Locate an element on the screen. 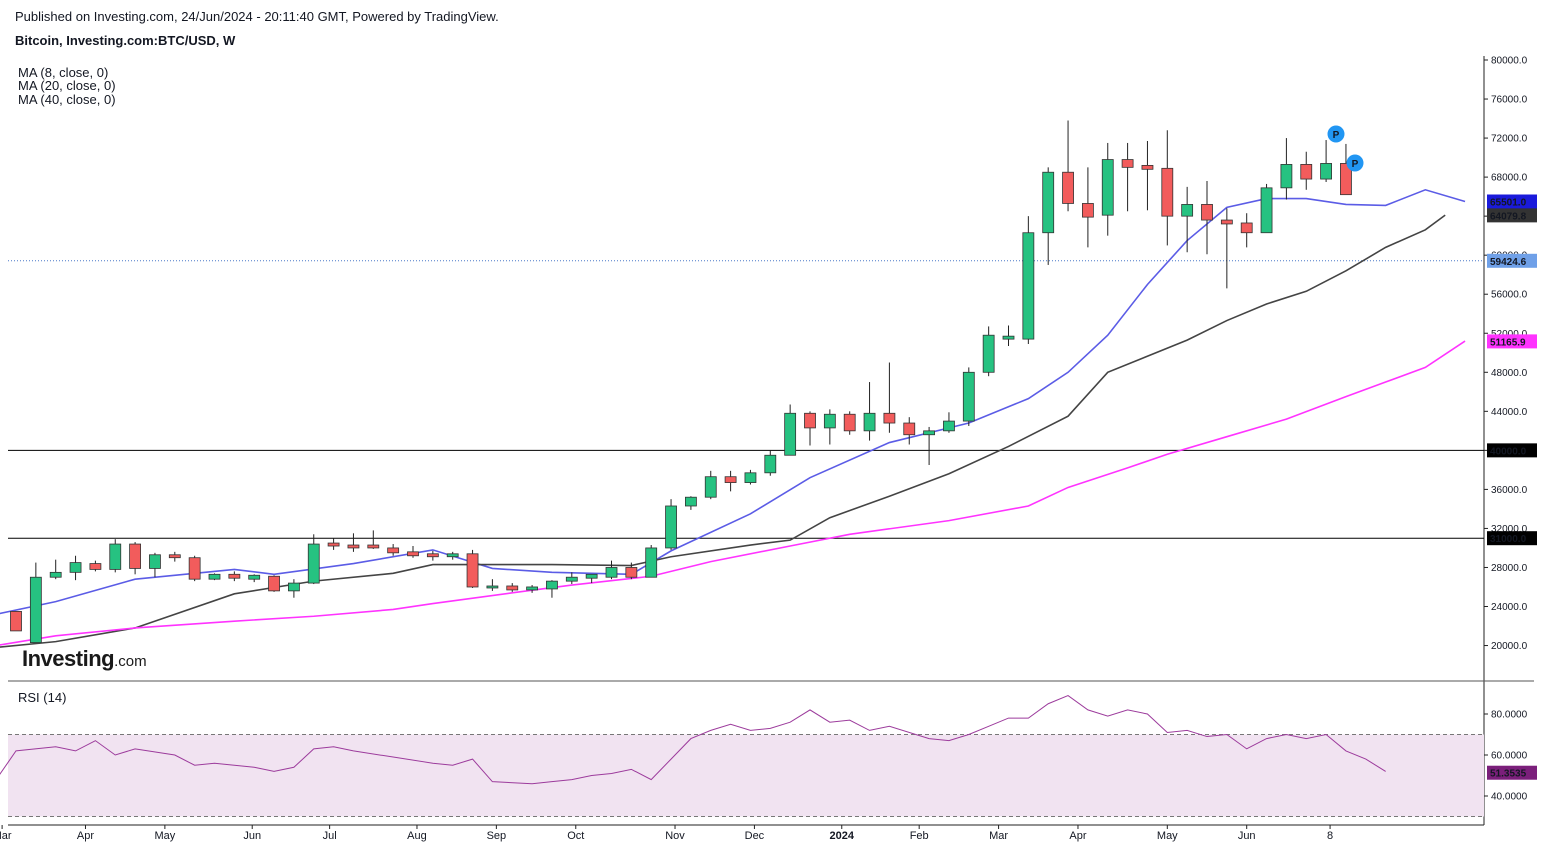  rsi-legend: RSI (14) is located at coordinates (42, 697).